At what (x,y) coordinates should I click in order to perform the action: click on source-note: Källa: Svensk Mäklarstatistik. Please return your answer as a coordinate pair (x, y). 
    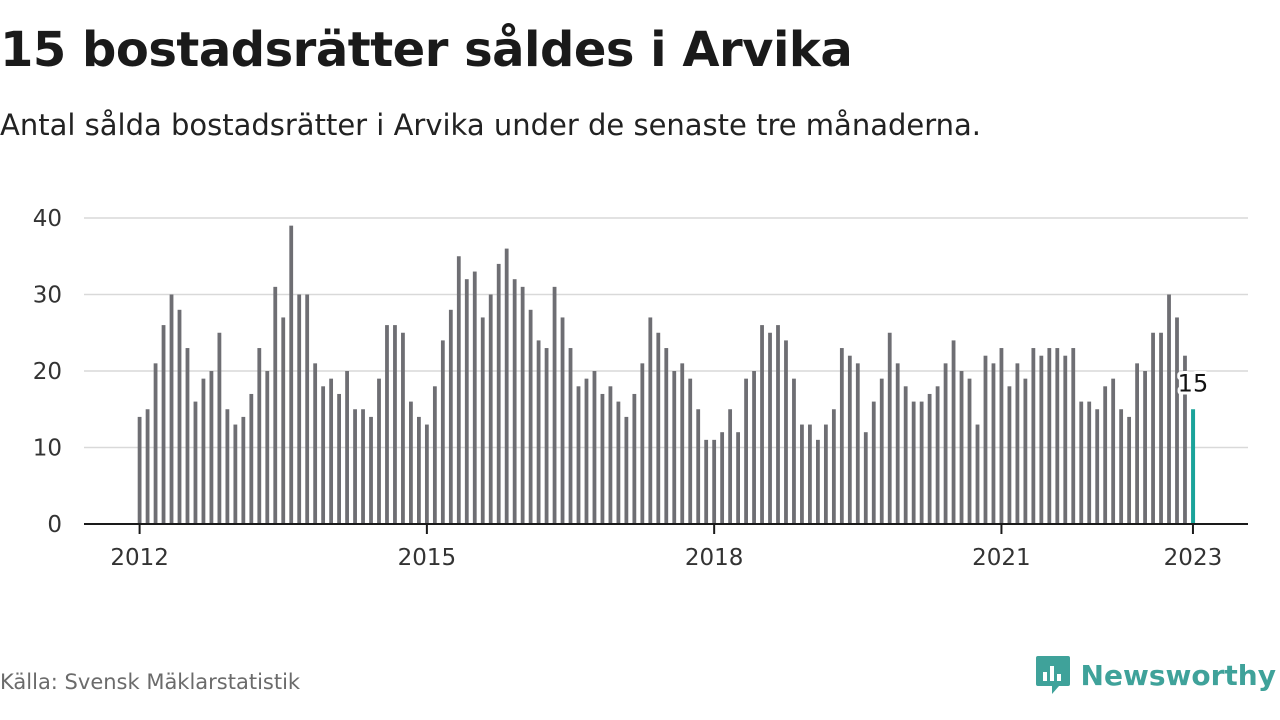
    Looking at the image, I should click on (150, 682).